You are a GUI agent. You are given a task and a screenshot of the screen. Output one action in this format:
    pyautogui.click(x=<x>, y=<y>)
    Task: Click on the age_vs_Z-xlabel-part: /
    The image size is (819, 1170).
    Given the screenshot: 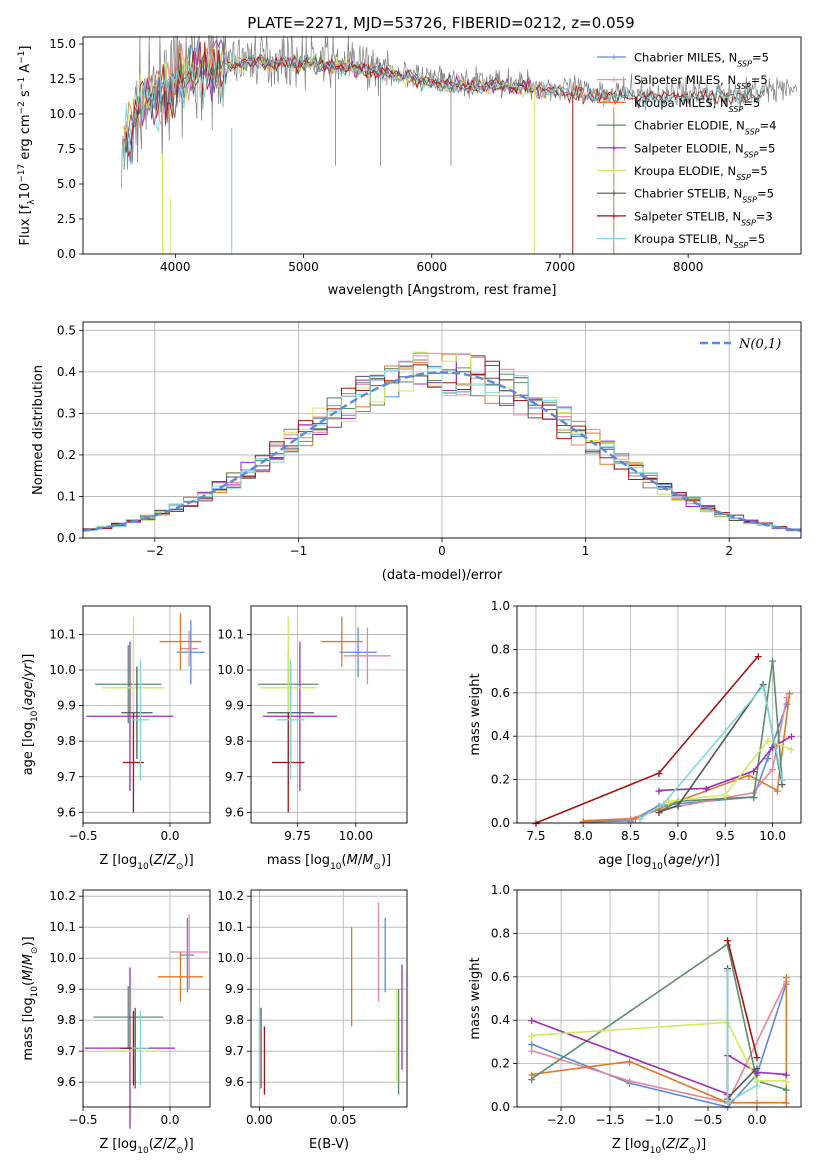 What is the action you would take?
    pyautogui.click(x=165, y=860)
    